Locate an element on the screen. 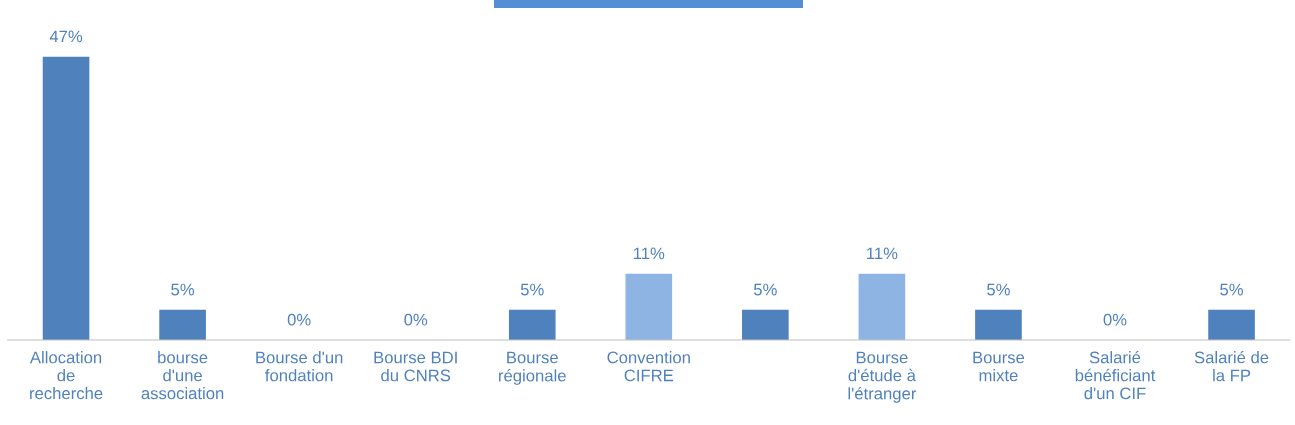  x-tick-label: Bourse d'étude à l'étranger is located at coordinates (882, 377).